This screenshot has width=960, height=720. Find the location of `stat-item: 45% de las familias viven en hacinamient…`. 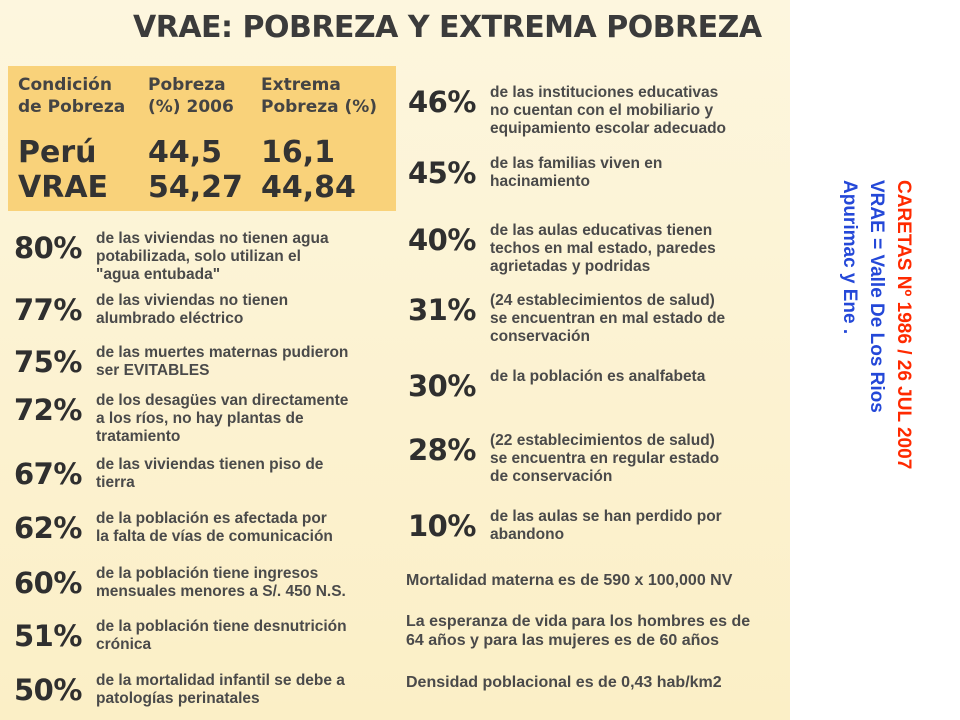

stat-item: 45% de las familias viven en hacinamient… is located at coordinates (535, 173).